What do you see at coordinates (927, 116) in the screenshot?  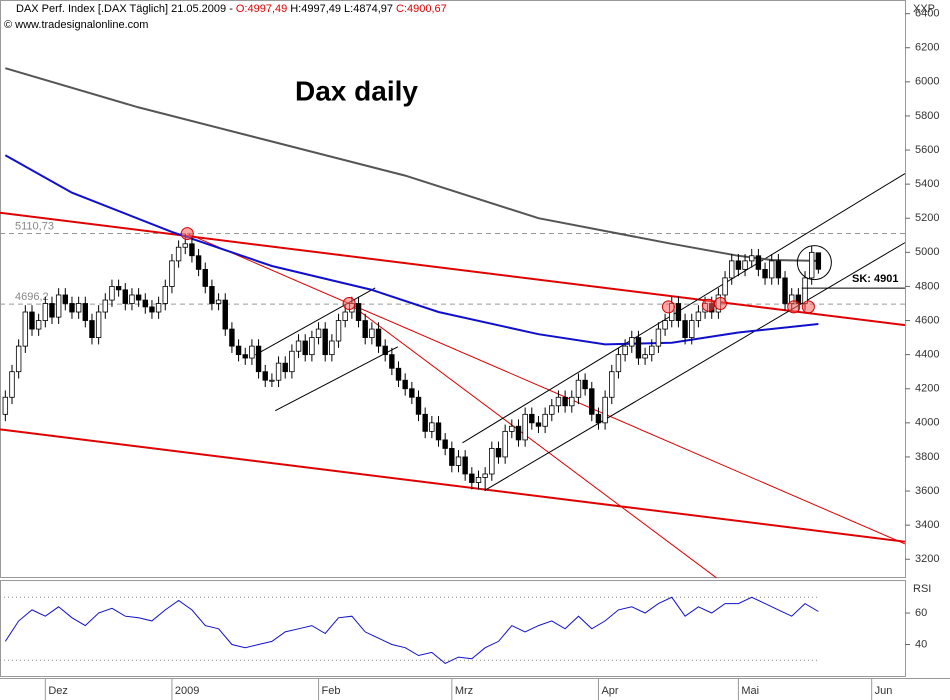 I see `y-tick-label: 5800` at bounding box center [927, 116].